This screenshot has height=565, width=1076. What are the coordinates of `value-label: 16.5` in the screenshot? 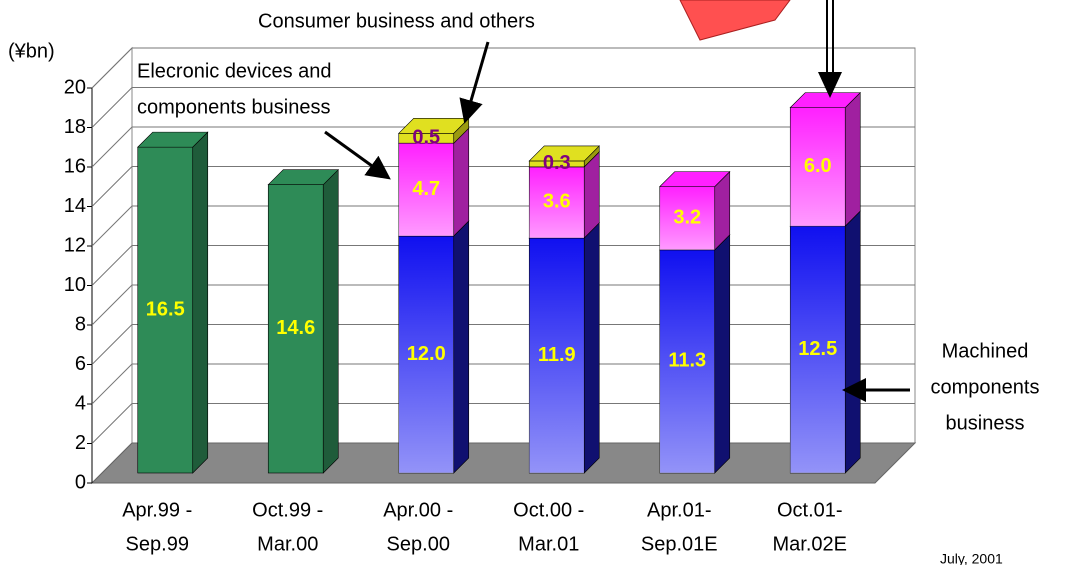 It's located at (165, 309).